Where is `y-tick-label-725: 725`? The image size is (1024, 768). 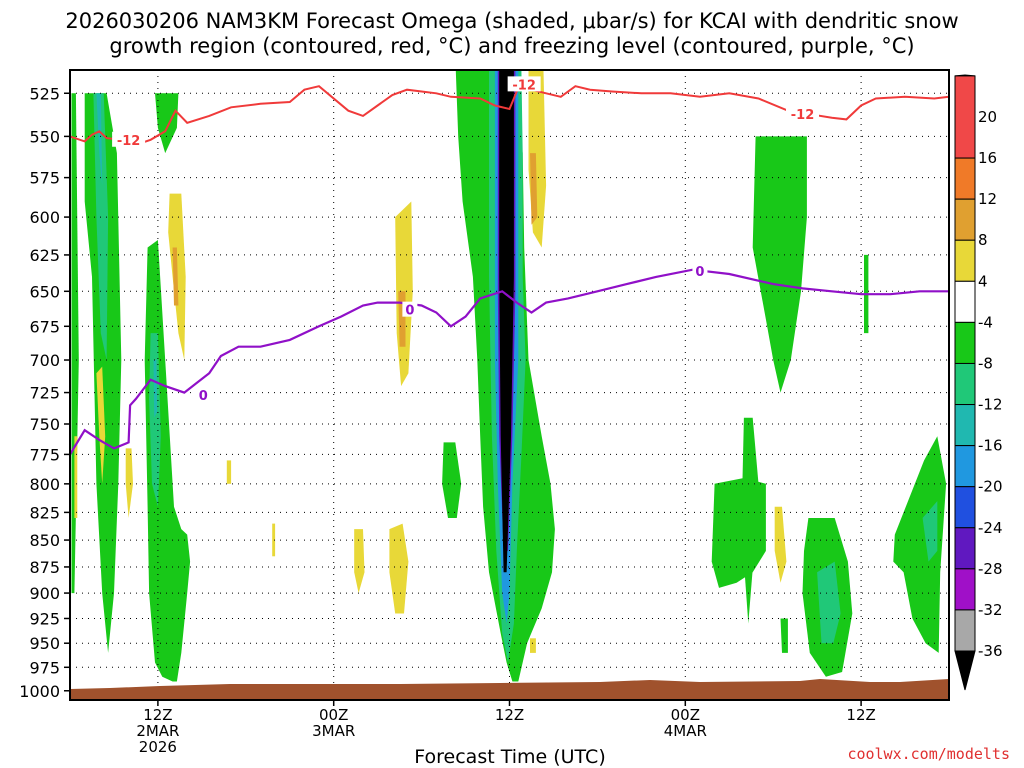
y-tick-label-725: 725 is located at coordinates (44, 393).